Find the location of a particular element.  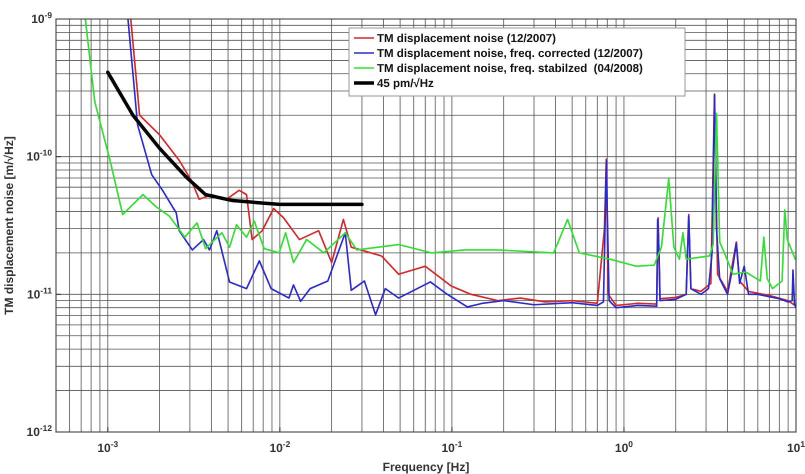

y-tick-label: 10$^{-11}$ is located at coordinates (39, 293).